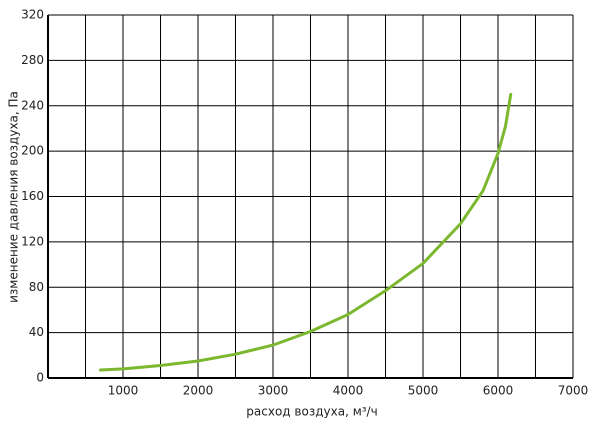 This screenshot has height=427, width=595. What do you see at coordinates (32, 15) in the screenshot?
I see `y-tick-label: 320` at bounding box center [32, 15].